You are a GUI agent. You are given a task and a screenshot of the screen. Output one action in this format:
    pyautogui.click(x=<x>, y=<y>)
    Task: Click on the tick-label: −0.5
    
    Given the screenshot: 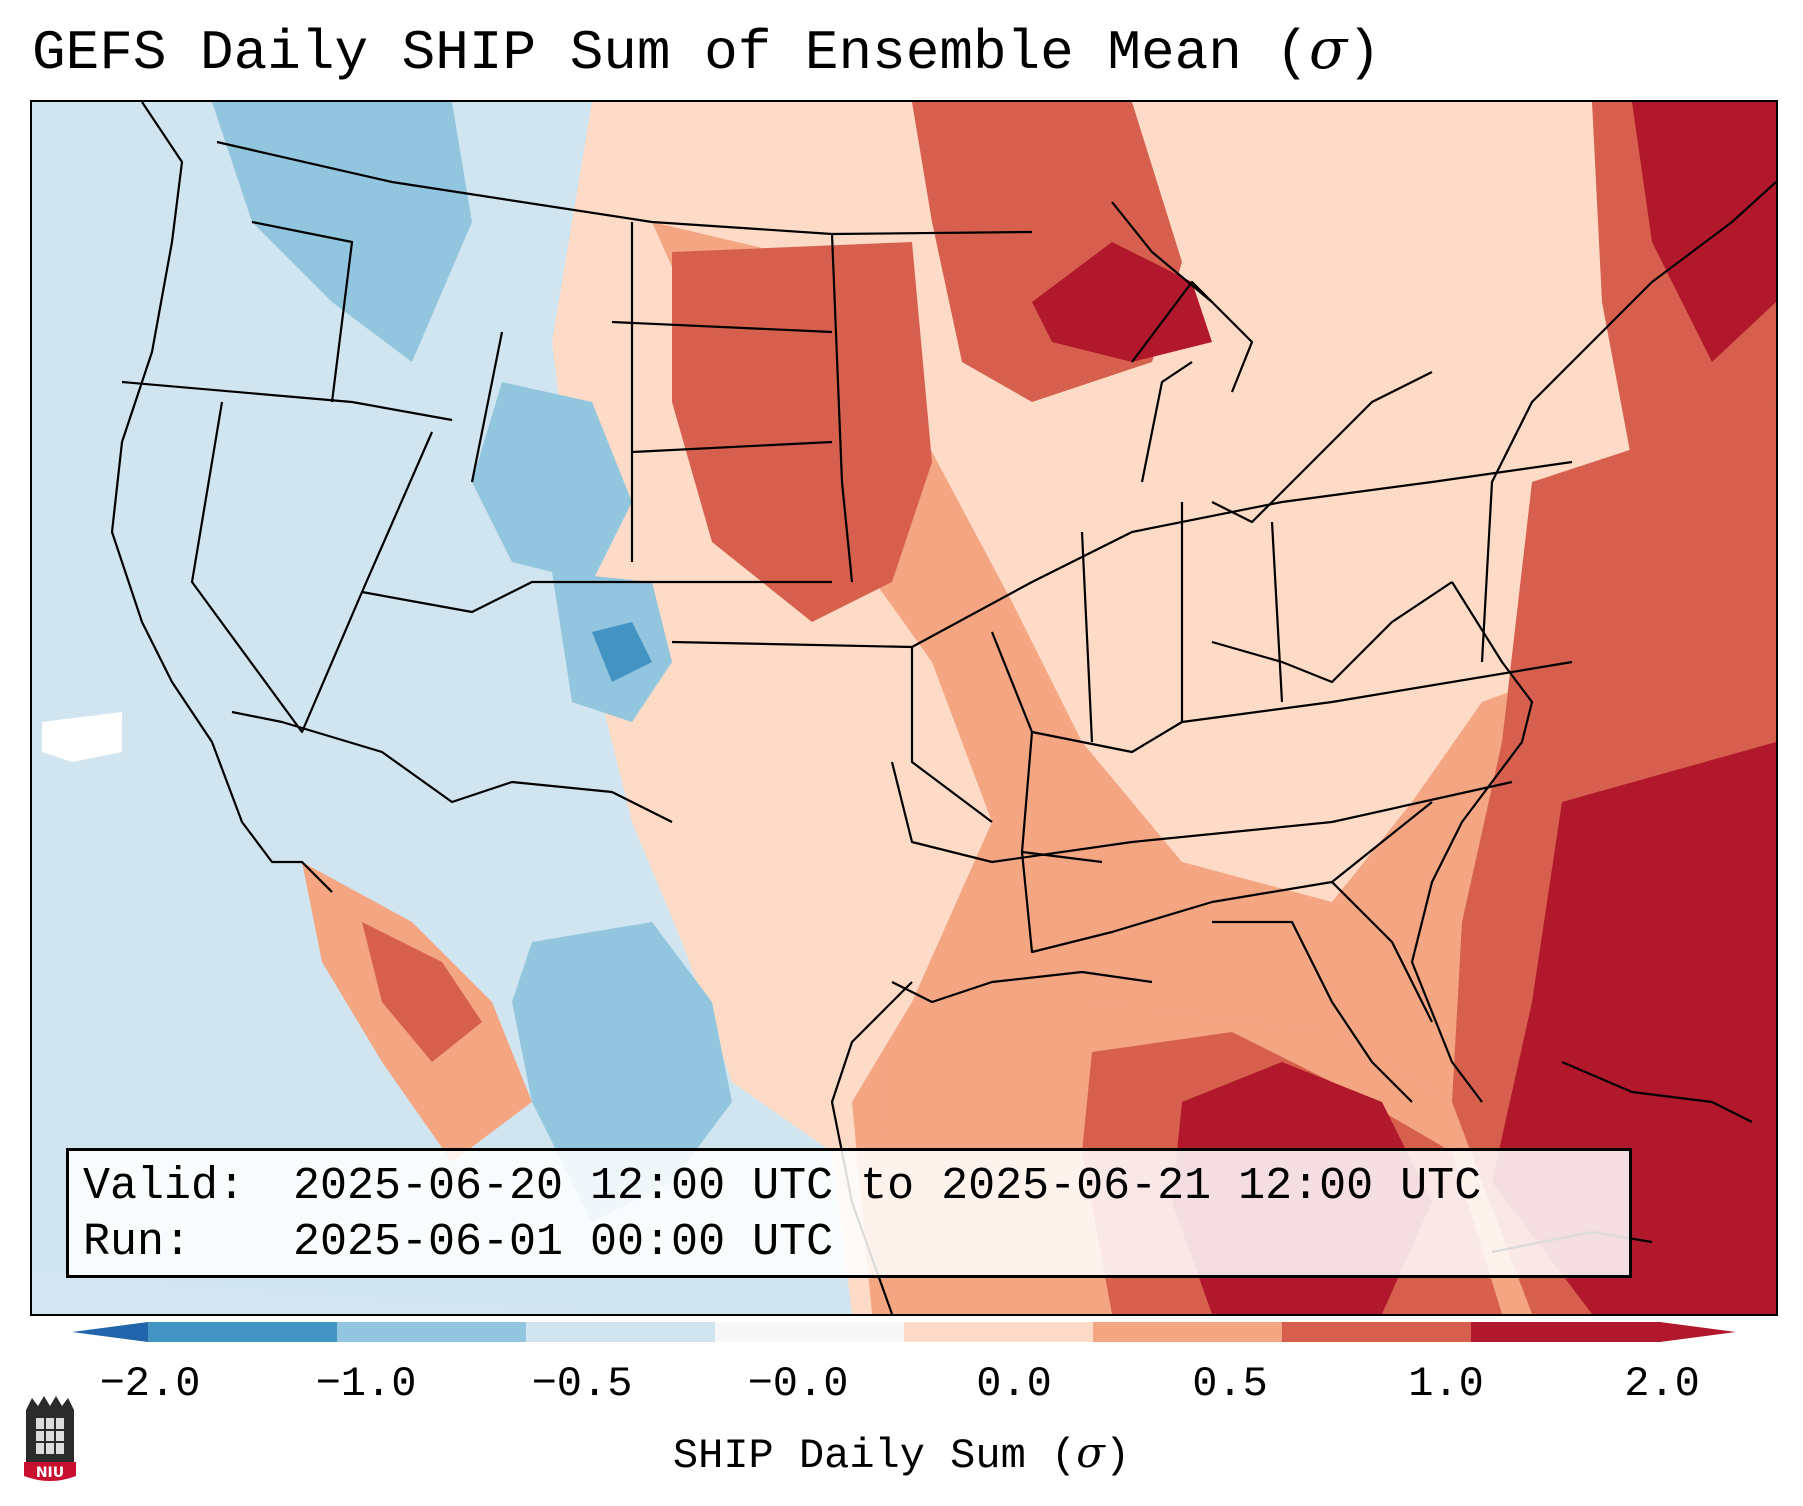 What is the action you would take?
    pyautogui.click(x=582, y=1384)
    